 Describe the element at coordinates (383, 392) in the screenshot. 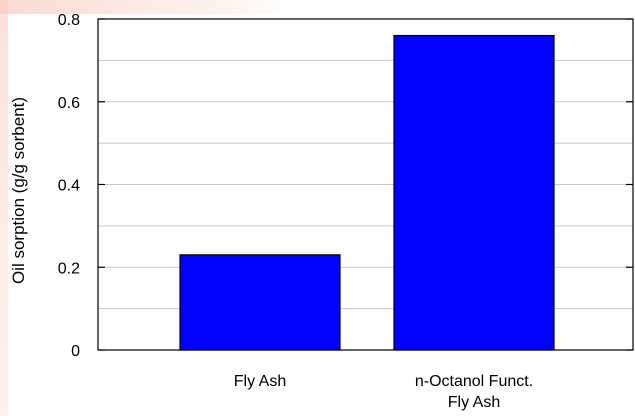

I see `x-axis-labels: Fly Ash n-Octanol Funct. Fly Ash` at that location.